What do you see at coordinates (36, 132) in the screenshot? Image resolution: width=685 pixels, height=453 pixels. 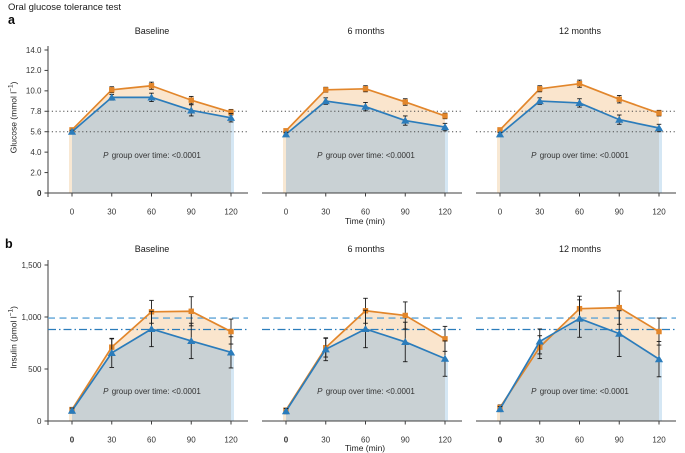 I see `y-tick-label: 5.6` at bounding box center [36, 132].